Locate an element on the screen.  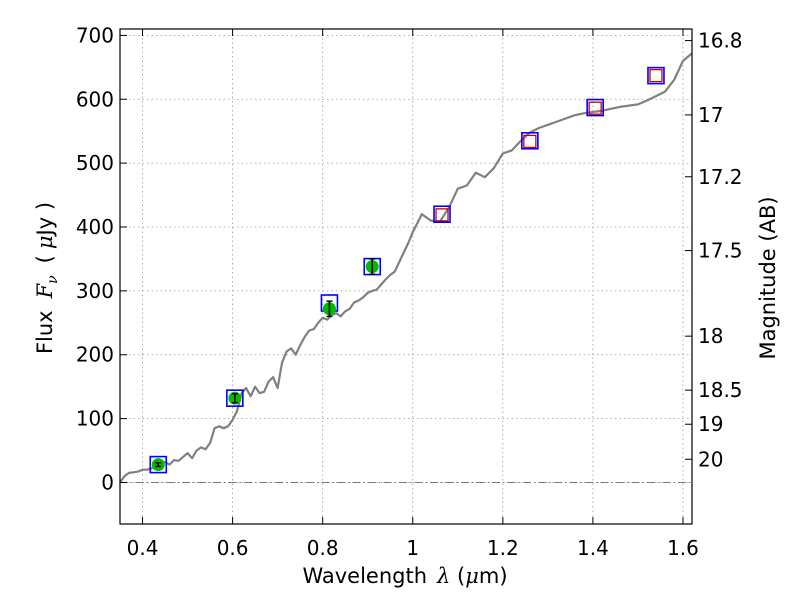
magnitude-tick-label: 18 is located at coordinates (710, 336).